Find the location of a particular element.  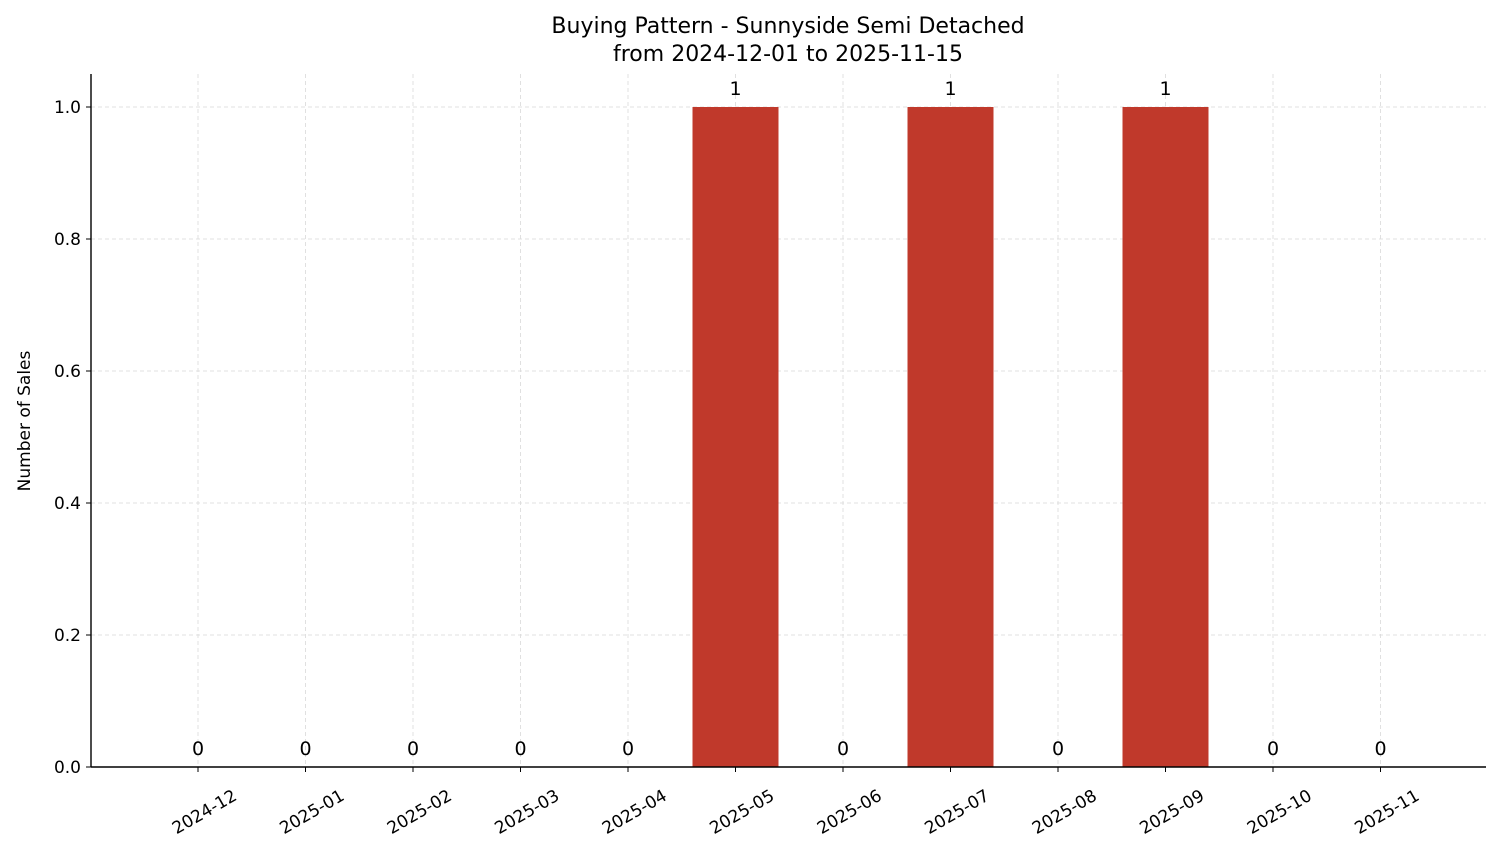

data-label-2025-06: 0 is located at coordinates (843, 749).